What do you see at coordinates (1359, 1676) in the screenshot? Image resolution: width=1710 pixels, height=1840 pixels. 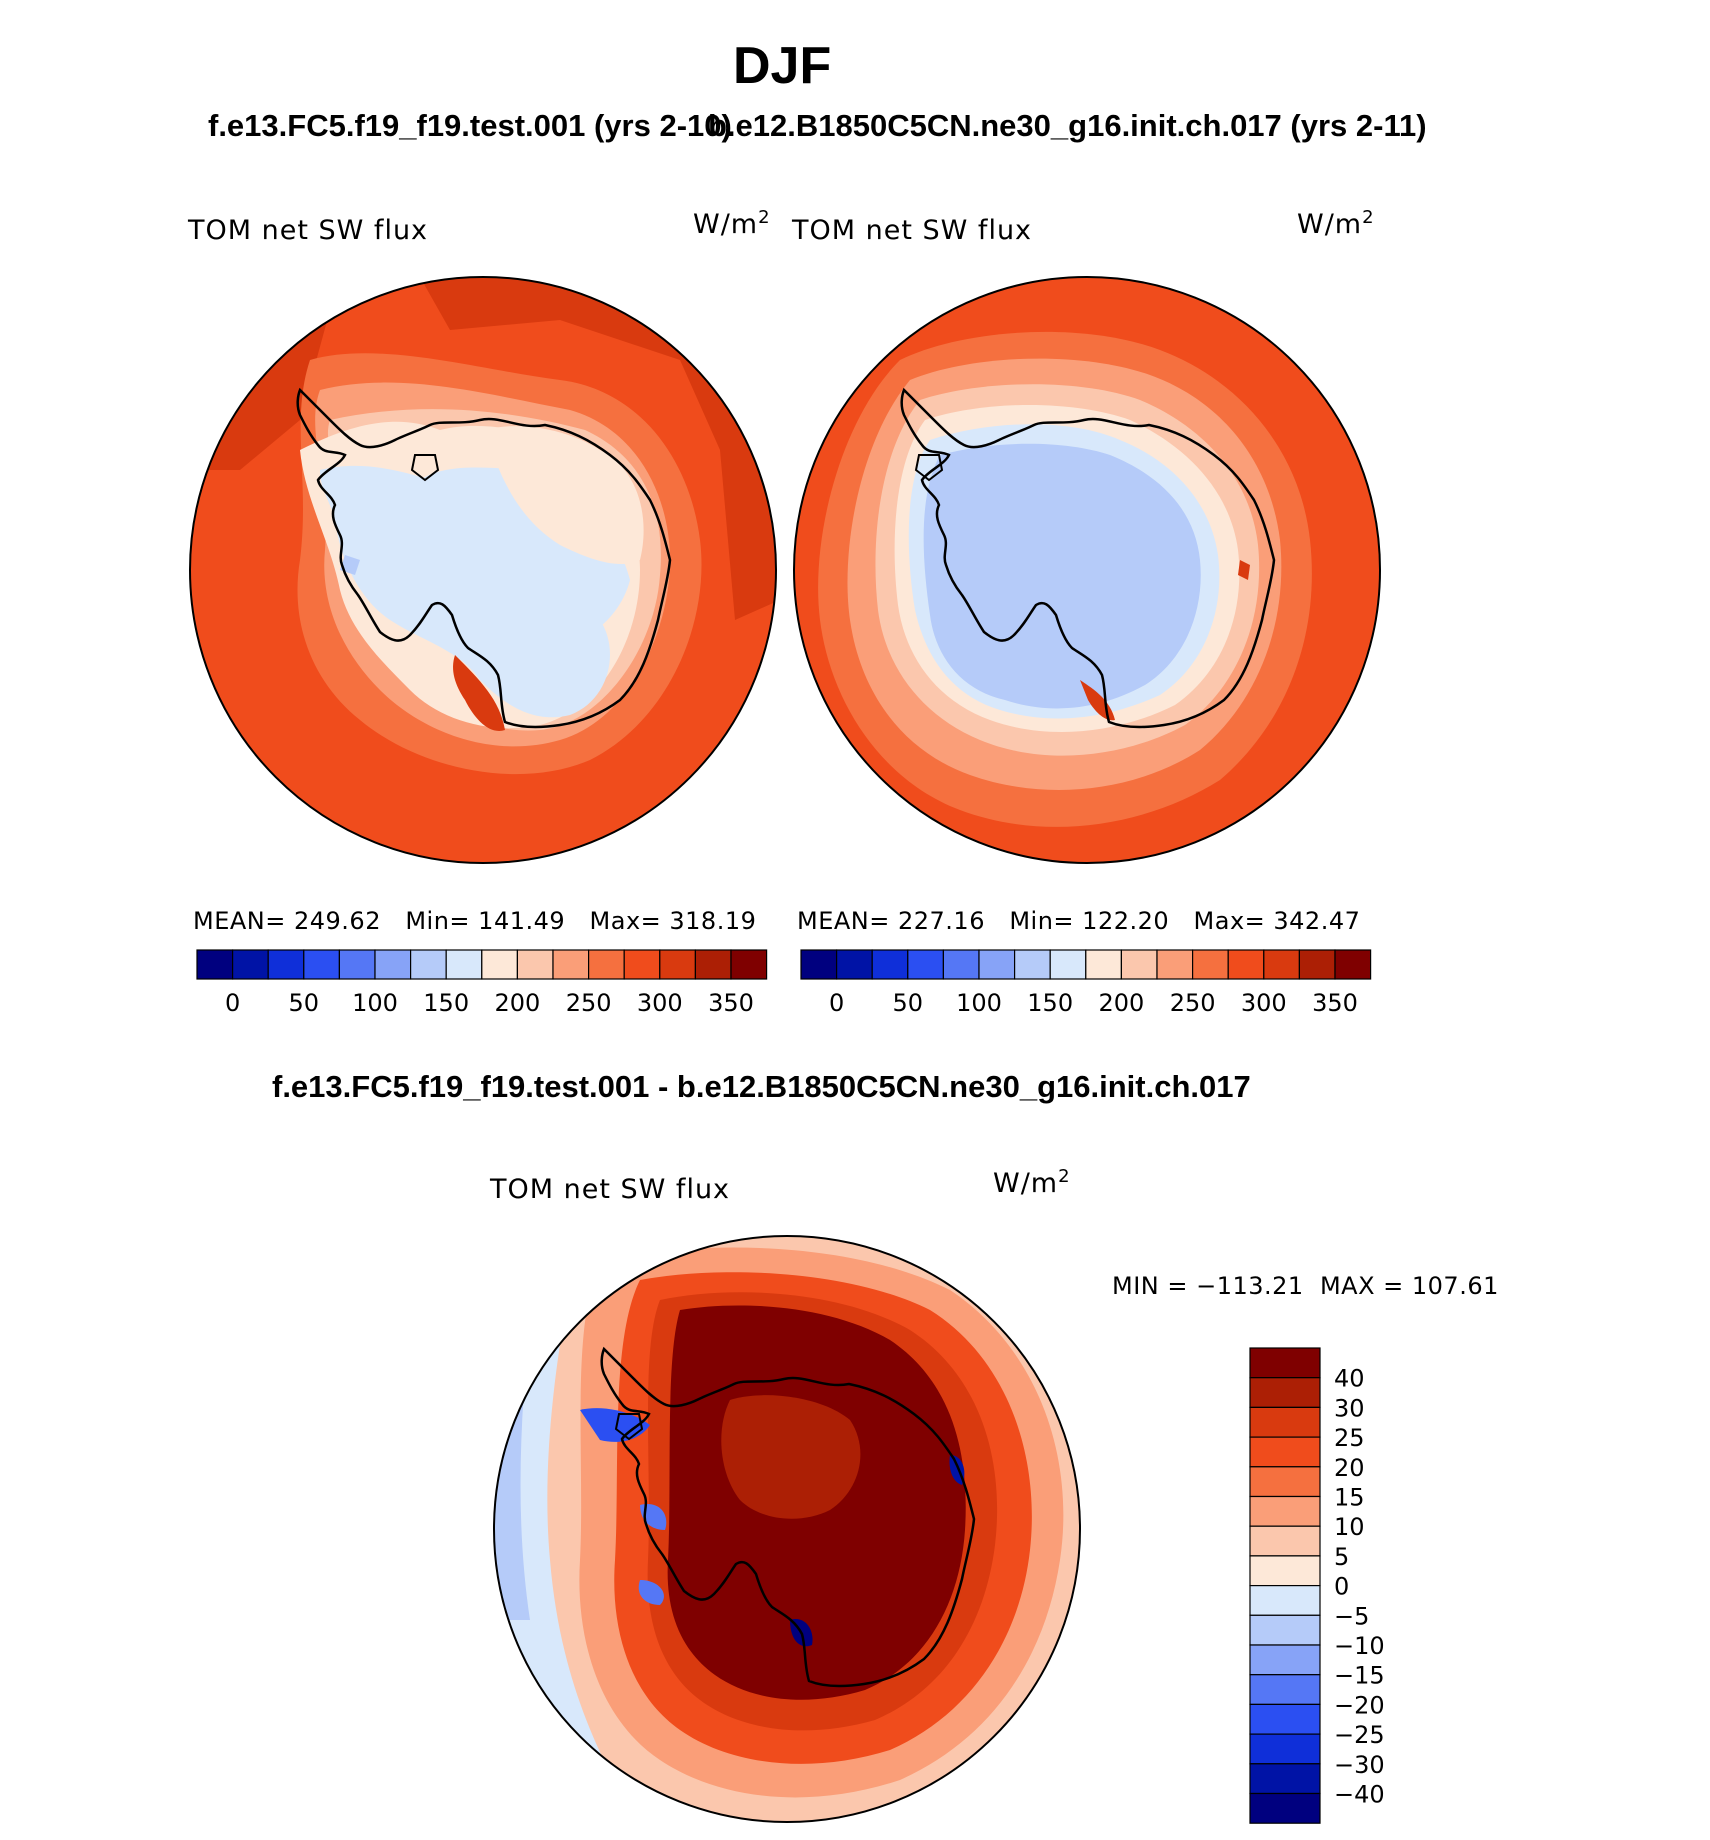 I see `colorbar-tick-label: −15` at bounding box center [1359, 1676].